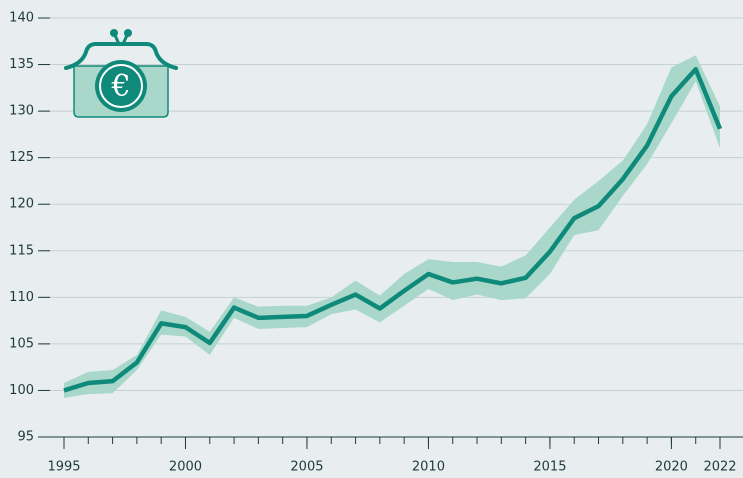  Describe the element at coordinates (21, 390) in the screenshot. I see `y-tick-label: 100` at that location.